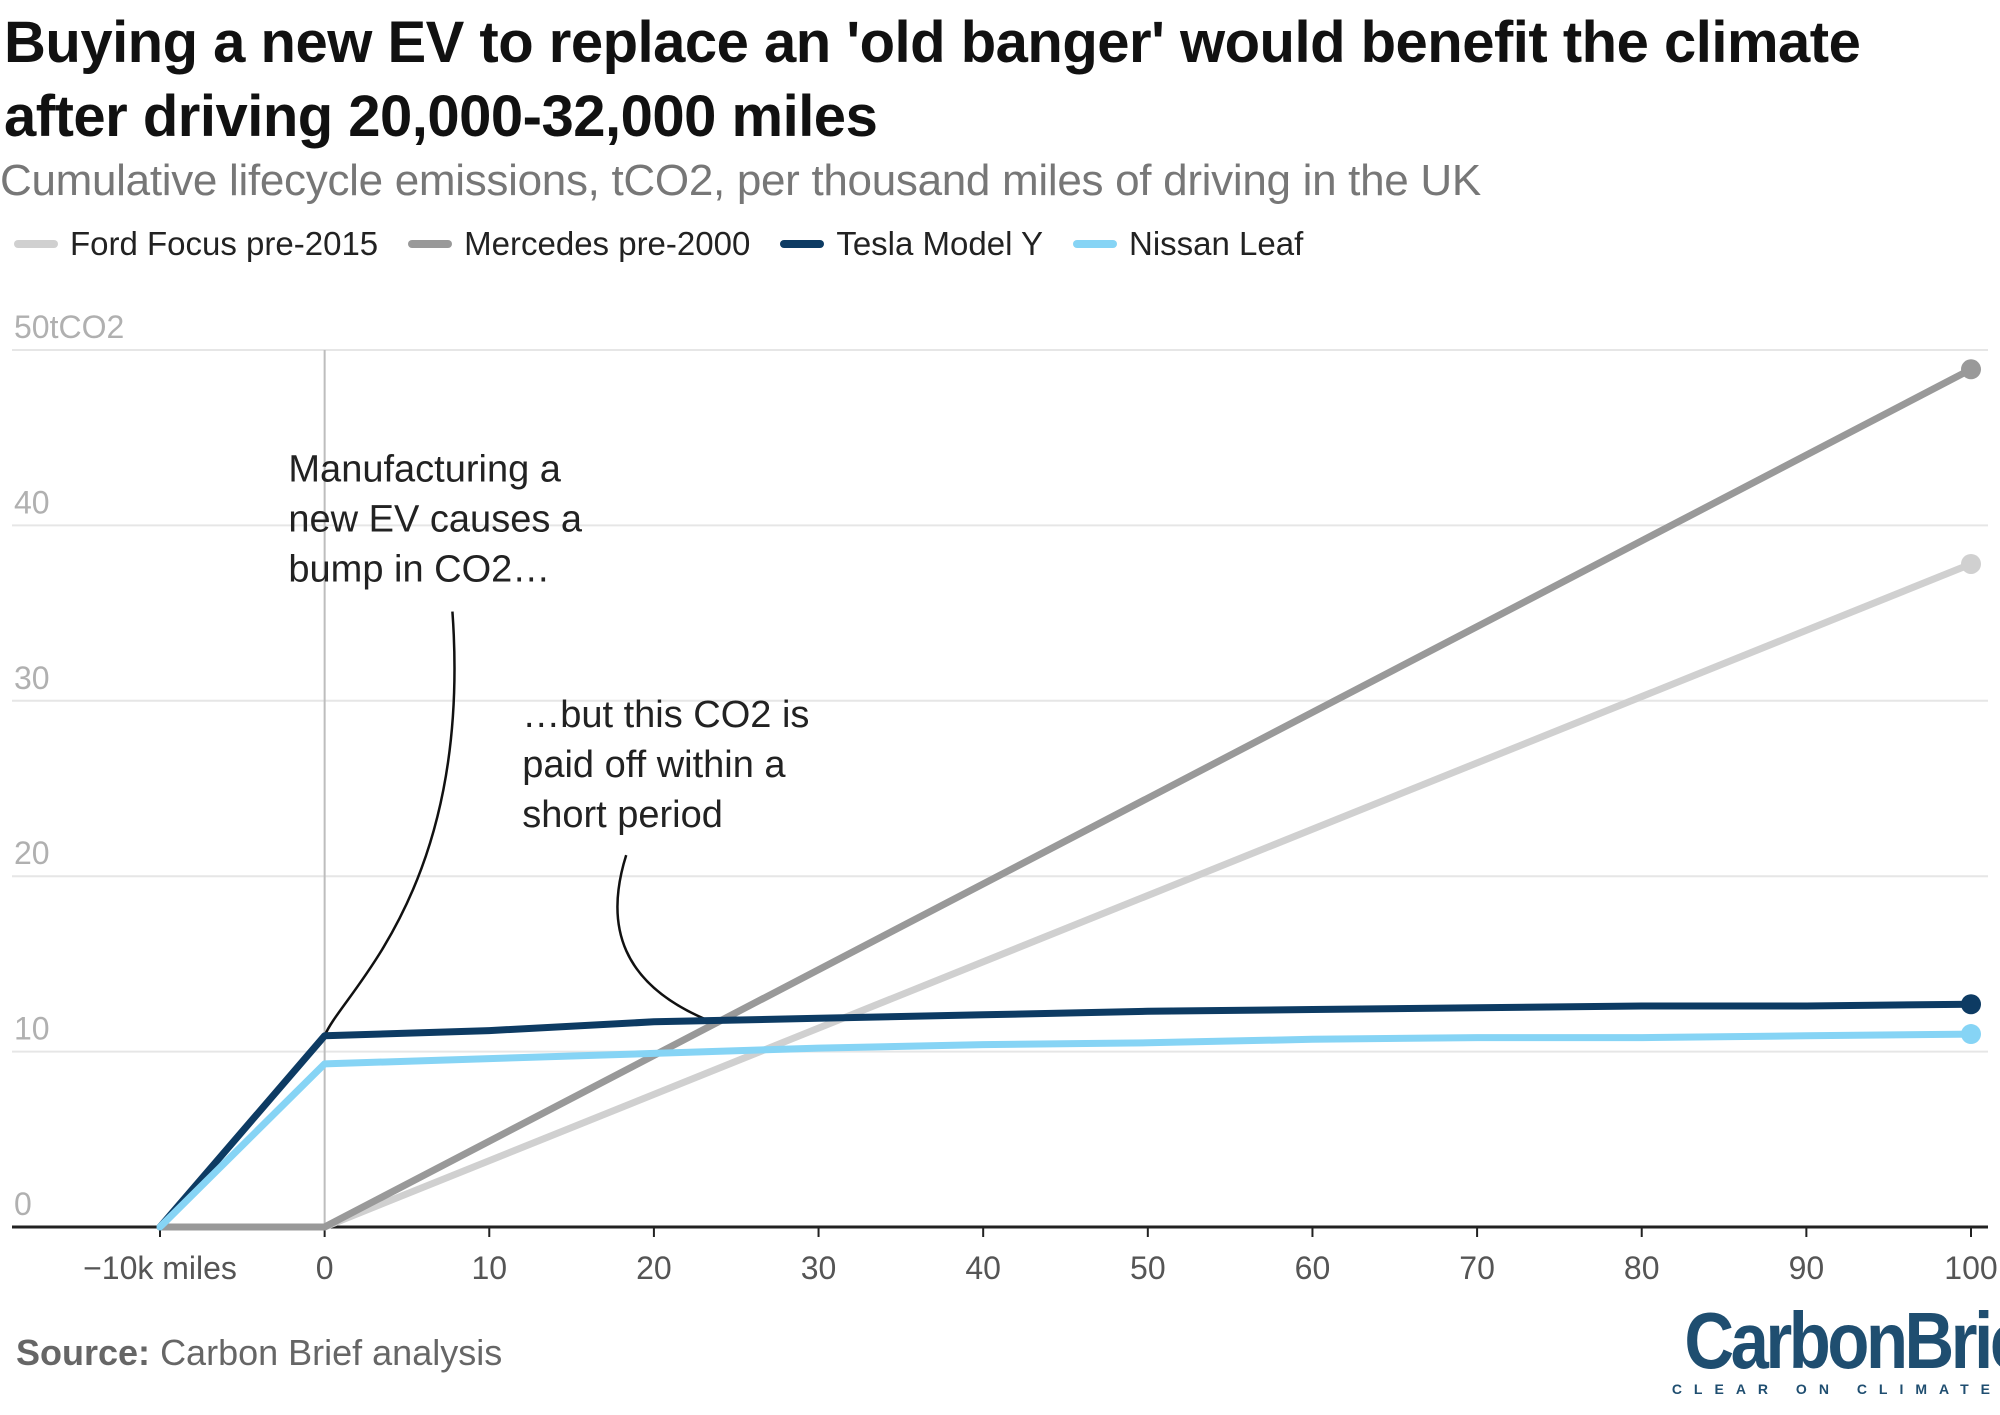  I want to click on x-tick-label: 50, so click(1148, 1268).